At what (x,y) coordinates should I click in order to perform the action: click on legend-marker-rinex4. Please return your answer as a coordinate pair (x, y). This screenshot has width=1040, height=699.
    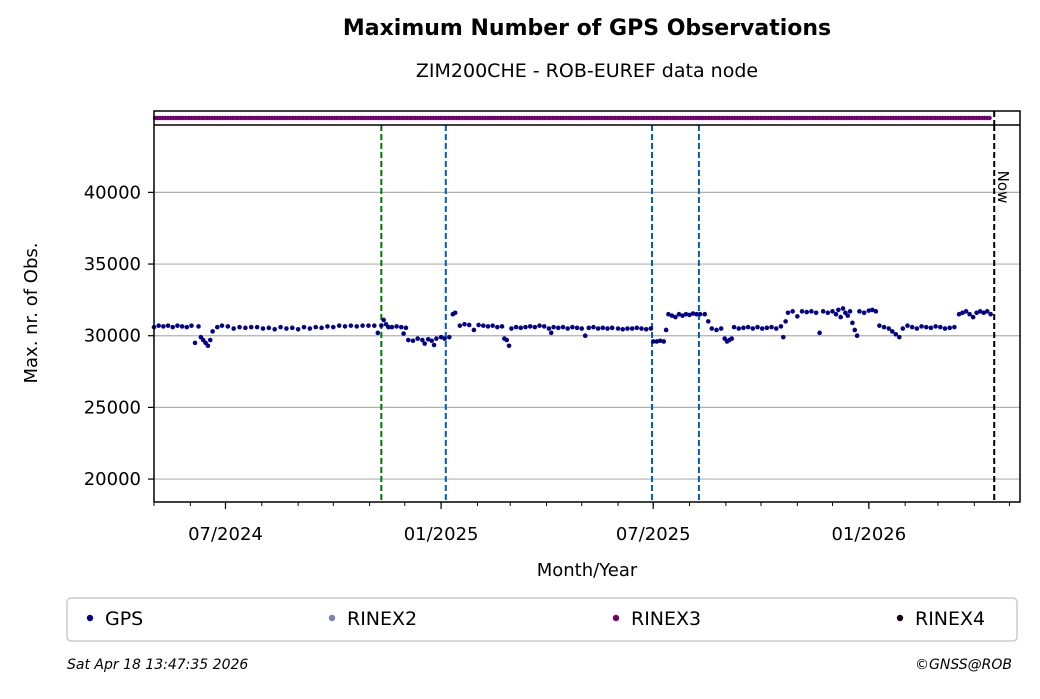
    Looking at the image, I should click on (900, 618).